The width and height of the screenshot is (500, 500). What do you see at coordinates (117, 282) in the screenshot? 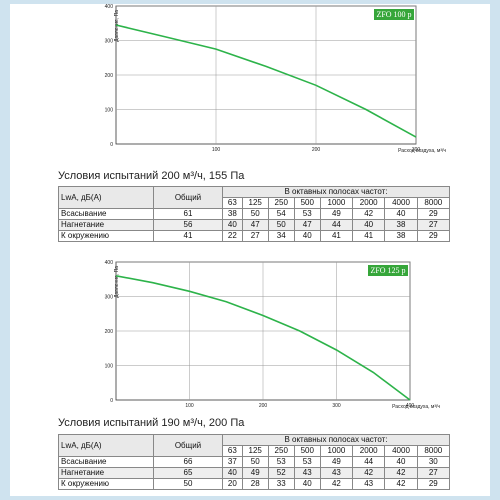
I see `y-axis-title: Давление, Па` at bounding box center [117, 282].